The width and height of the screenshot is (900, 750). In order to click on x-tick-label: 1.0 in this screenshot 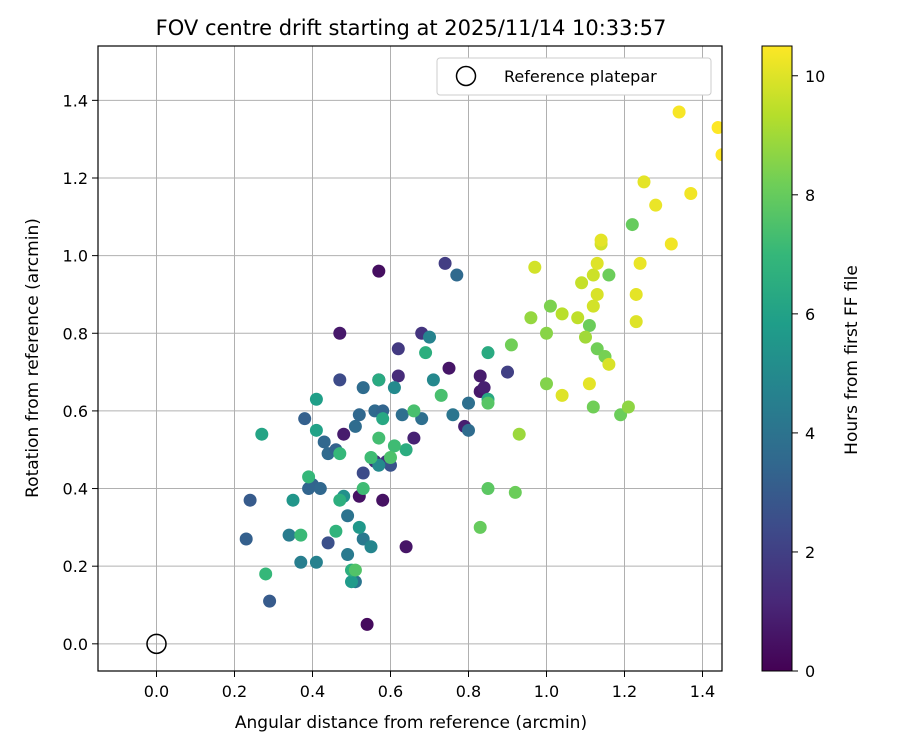, I will do `click(546, 691)`.